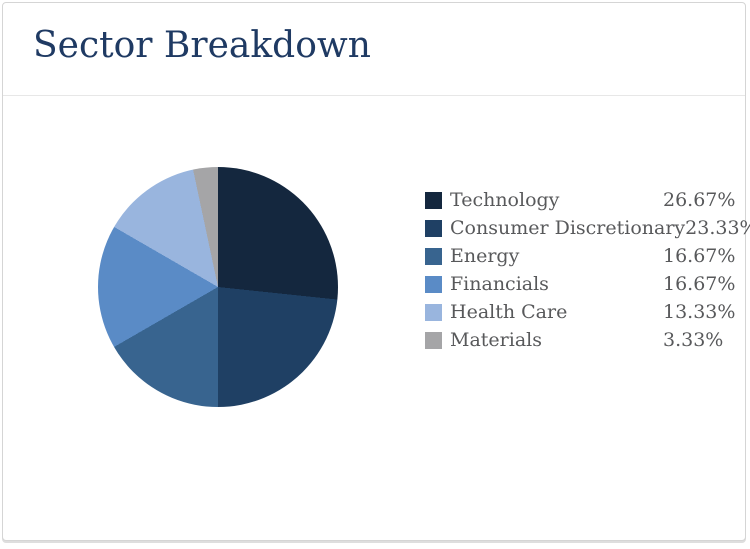  Describe the element at coordinates (587, 340) in the screenshot. I see `legend-item-materials: Materials 3.33%` at that location.